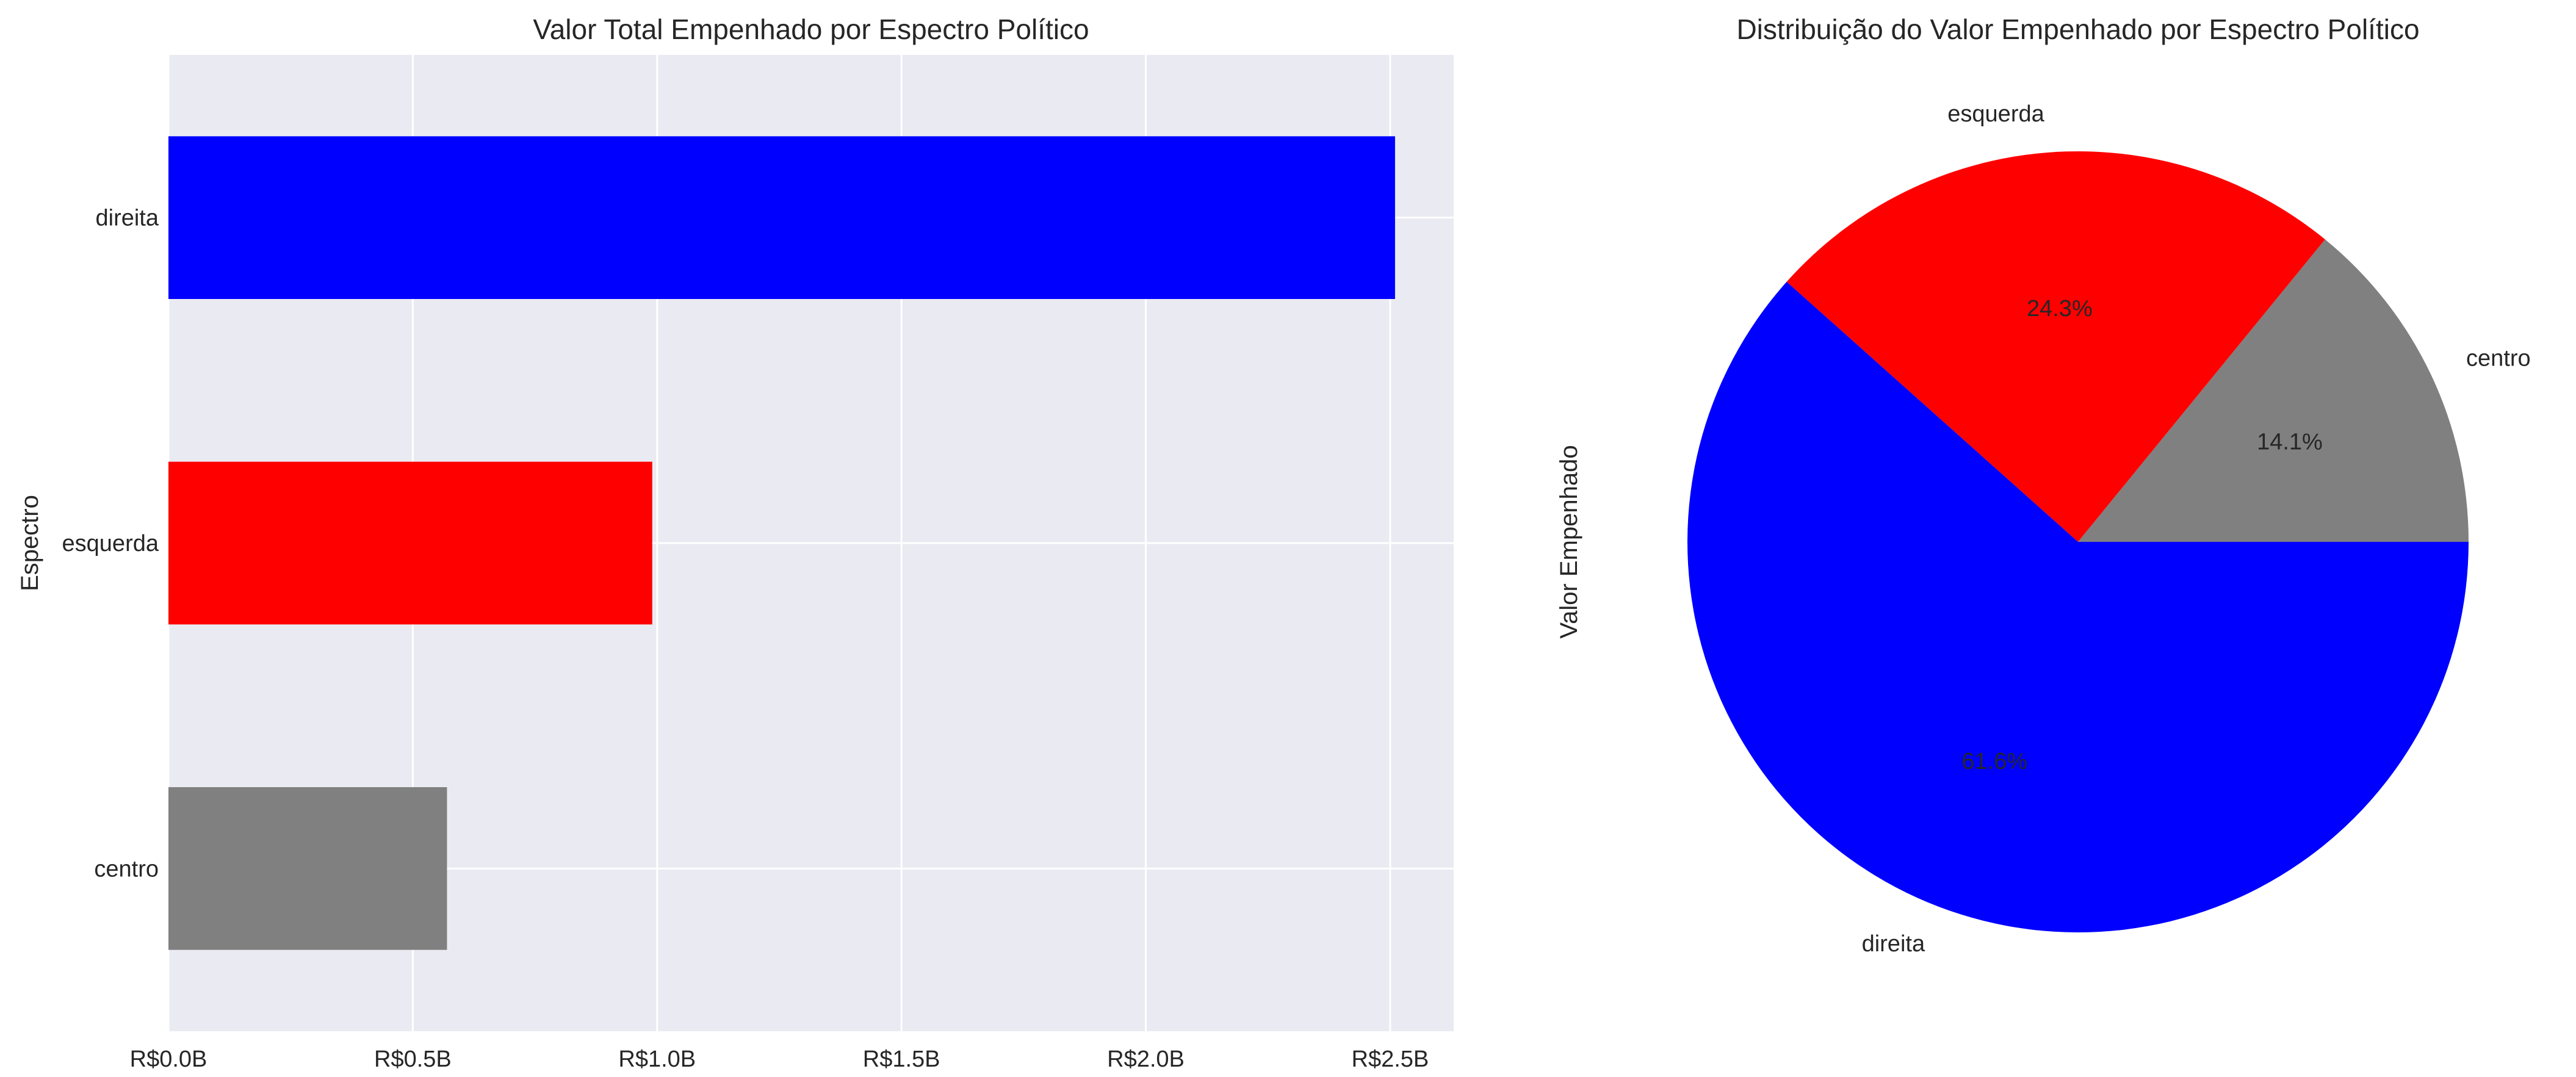  I want to click on pie-slice-centro, so click(2273, 390).